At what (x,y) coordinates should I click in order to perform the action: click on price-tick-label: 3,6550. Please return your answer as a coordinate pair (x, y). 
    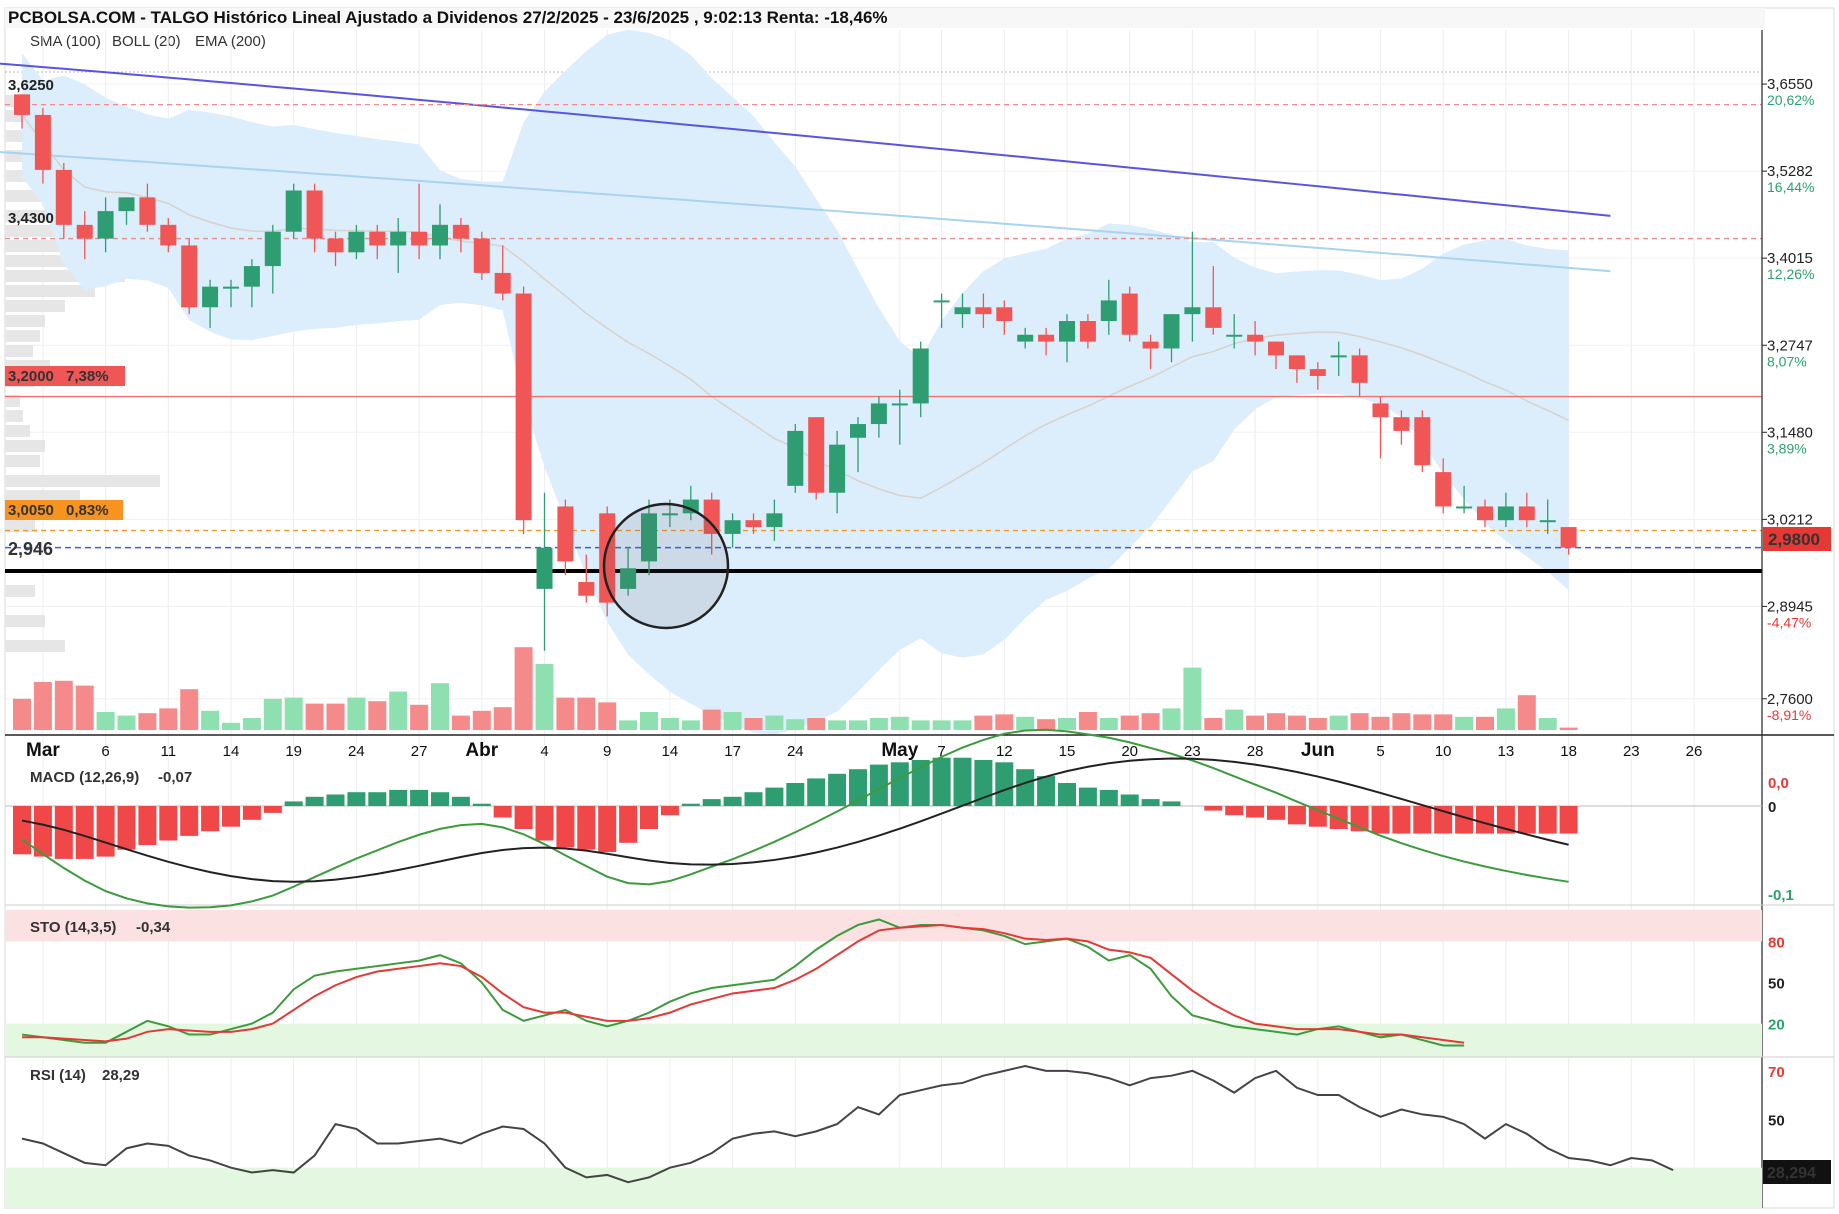
    Looking at the image, I should click on (1790, 84).